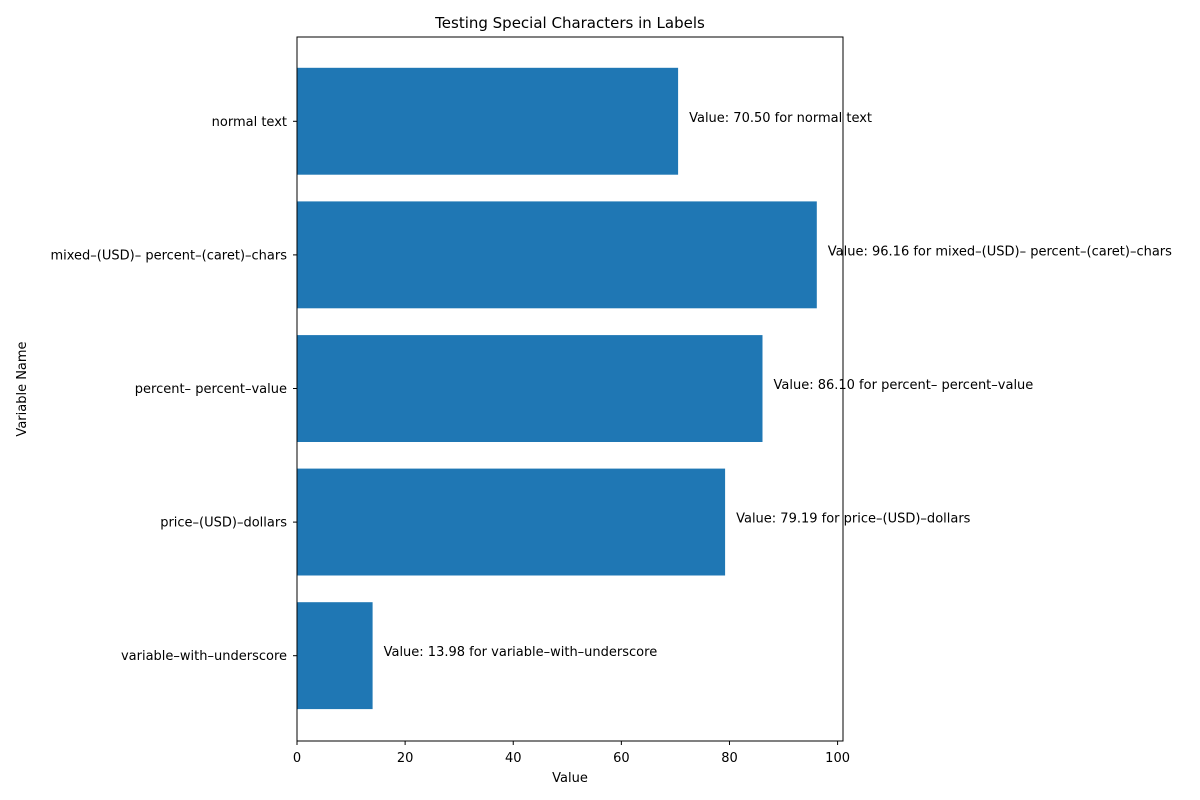 The height and width of the screenshot is (800, 1200). Describe the element at coordinates (780, 118) in the screenshot. I see `data-label: Value: 70.50 for normal text` at that location.